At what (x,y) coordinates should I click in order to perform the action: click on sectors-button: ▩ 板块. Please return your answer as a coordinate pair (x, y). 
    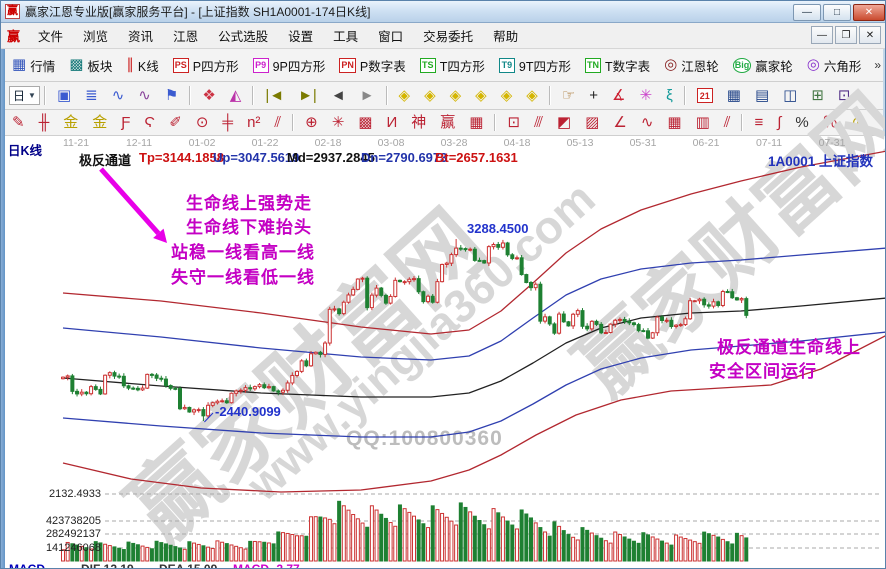
    Looking at the image, I should click on (90, 65).